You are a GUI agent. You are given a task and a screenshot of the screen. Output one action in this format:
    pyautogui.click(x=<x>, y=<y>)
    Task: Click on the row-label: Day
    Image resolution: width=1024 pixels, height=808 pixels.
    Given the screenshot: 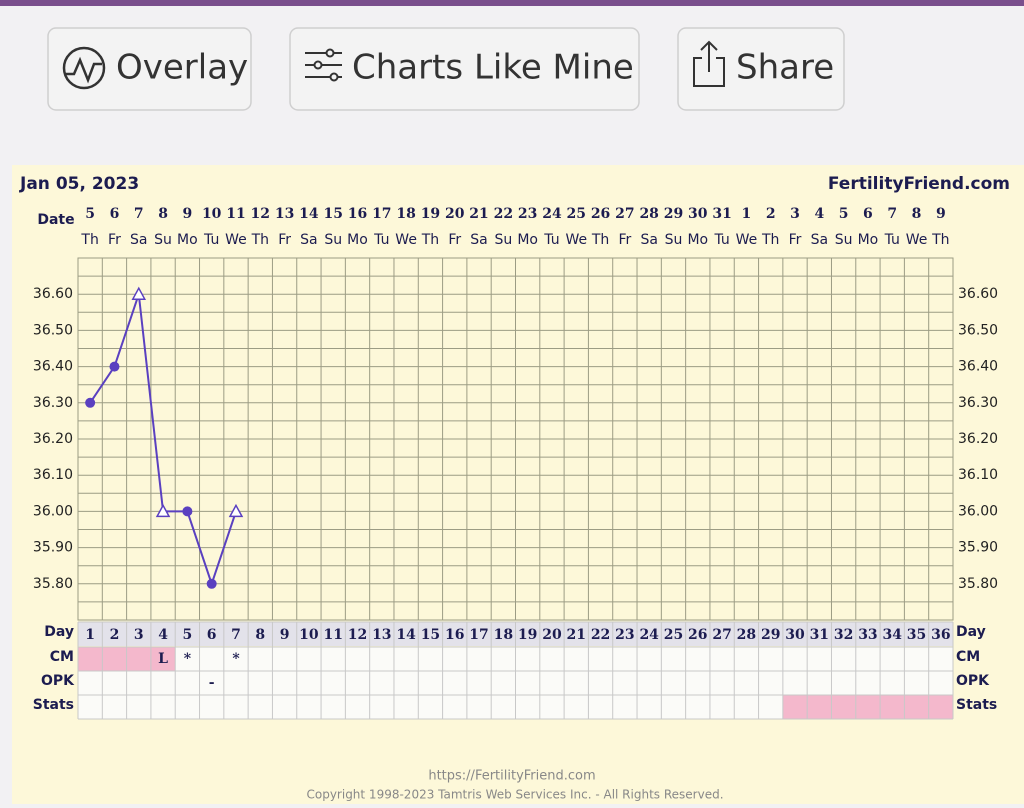 What is the action you would take?
    pyautogui.click(x=59, y=632)
    